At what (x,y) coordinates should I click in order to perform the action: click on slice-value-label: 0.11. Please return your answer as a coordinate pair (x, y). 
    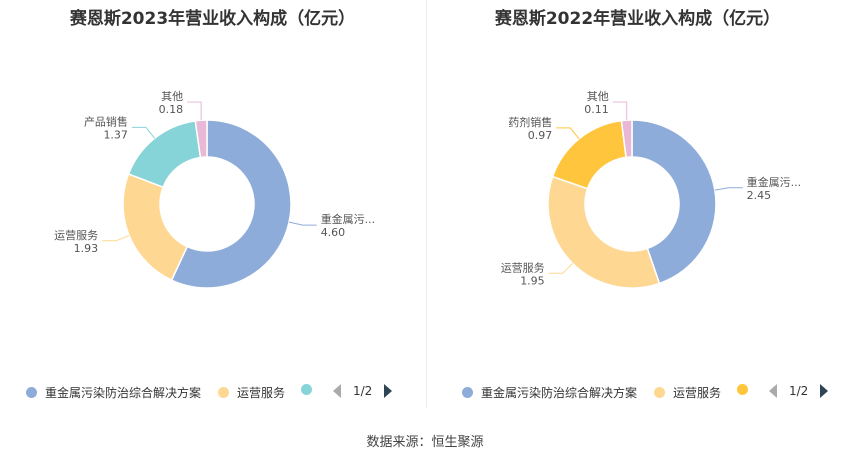
    Looking at the image, I should click on (596, 109).